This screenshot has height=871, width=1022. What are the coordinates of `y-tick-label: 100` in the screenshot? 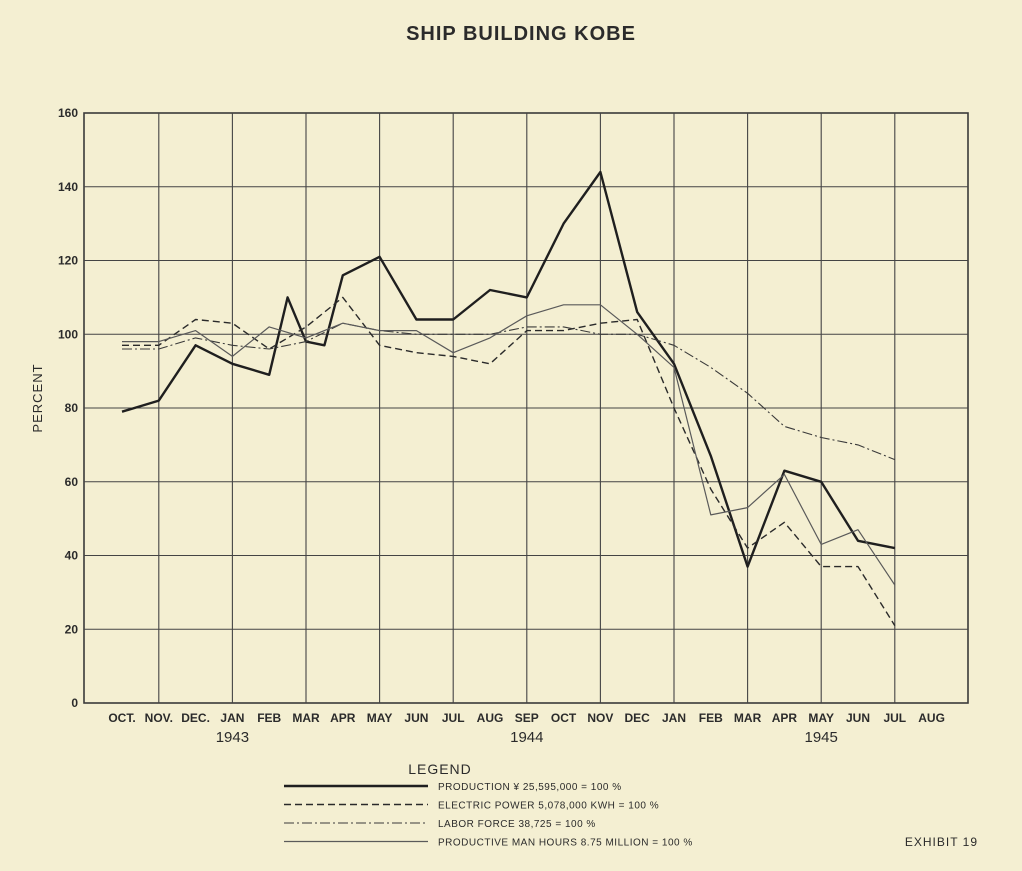 It's located at (68, 334).